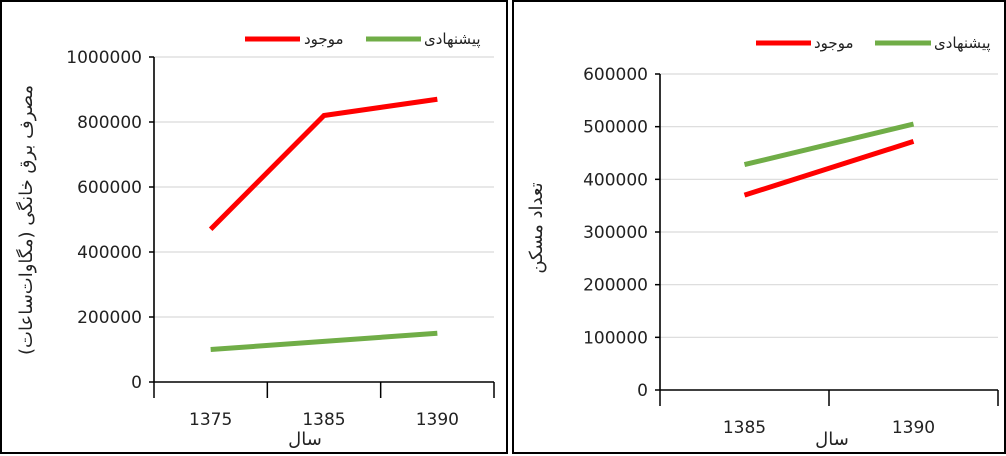 Image resolution: width=1006 pixels, height=456 pixels. What do you see at coordinates (26, 220) in the screenshot?
I see `y-axis-title: مصرف برق خانگی (مگاوات‌ساعات)` at bounding box center [26, 220].